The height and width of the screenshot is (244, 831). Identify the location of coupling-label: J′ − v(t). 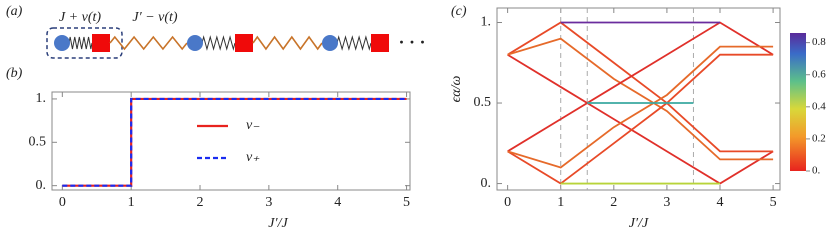
(154, 17).